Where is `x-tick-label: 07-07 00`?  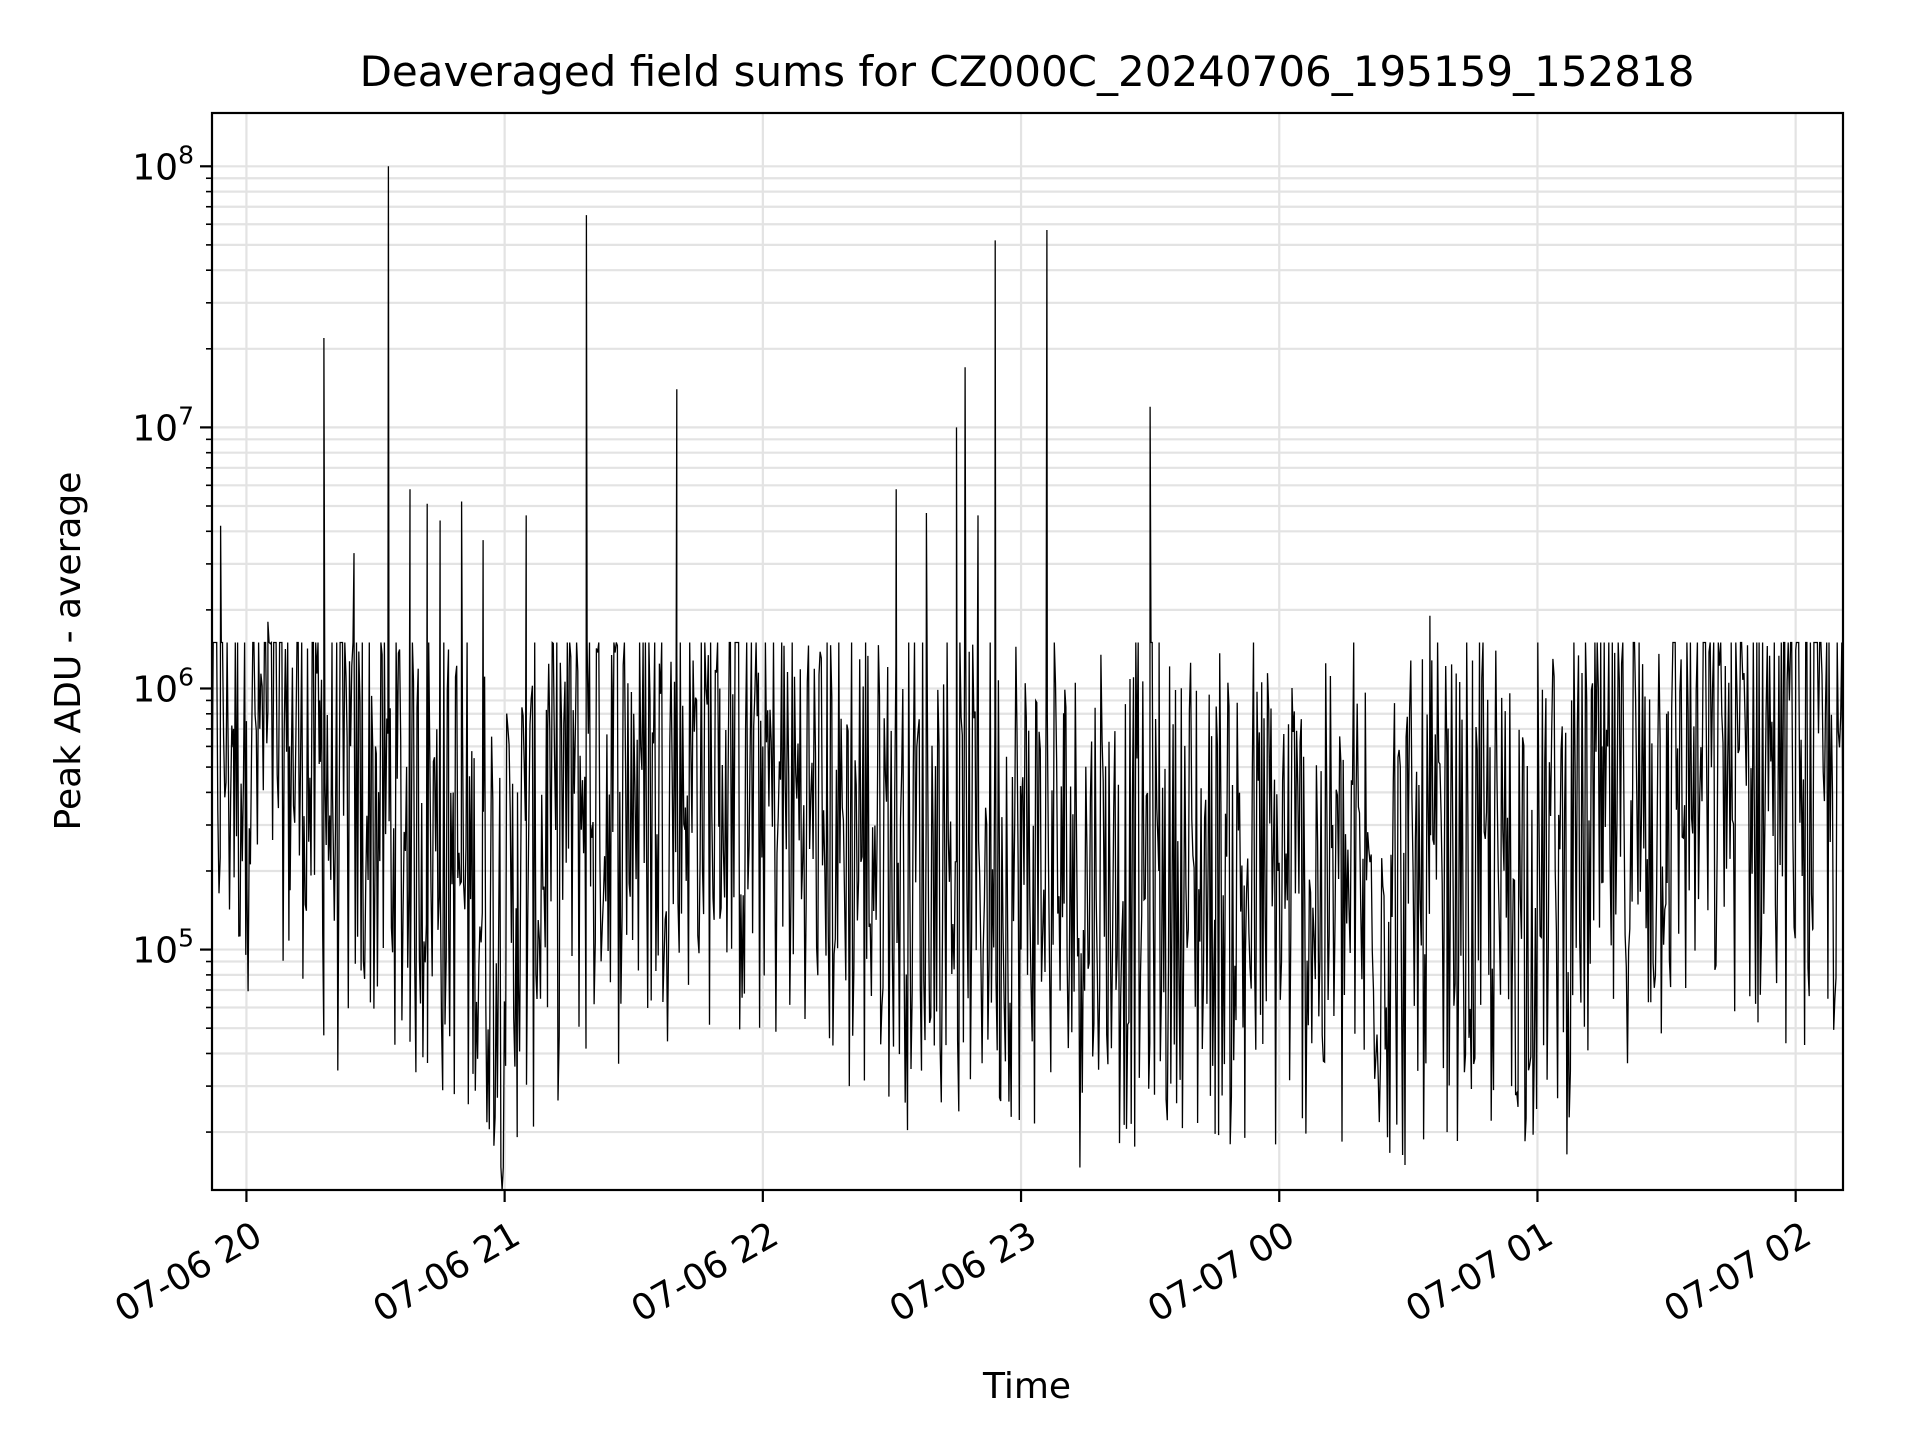 x-tick-label: 07-07 00 is located at coordinates (1221, 1272).